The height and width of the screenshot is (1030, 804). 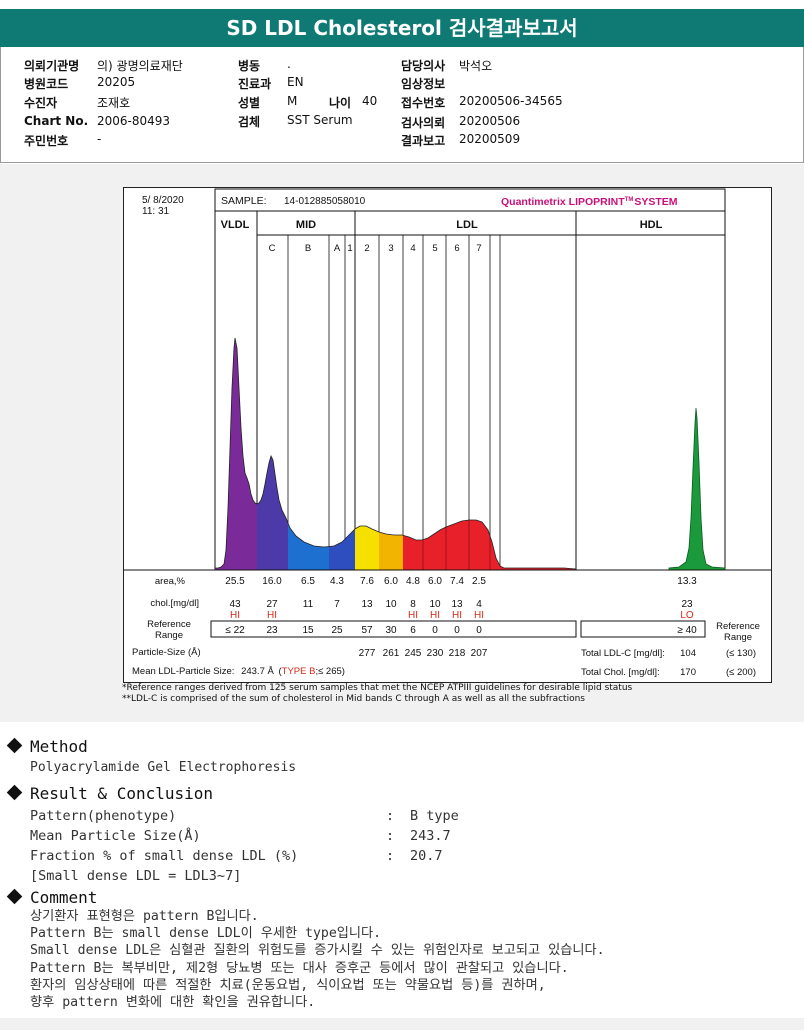 I want to click on particle-size-value: 218, so click(x=457, y=653).